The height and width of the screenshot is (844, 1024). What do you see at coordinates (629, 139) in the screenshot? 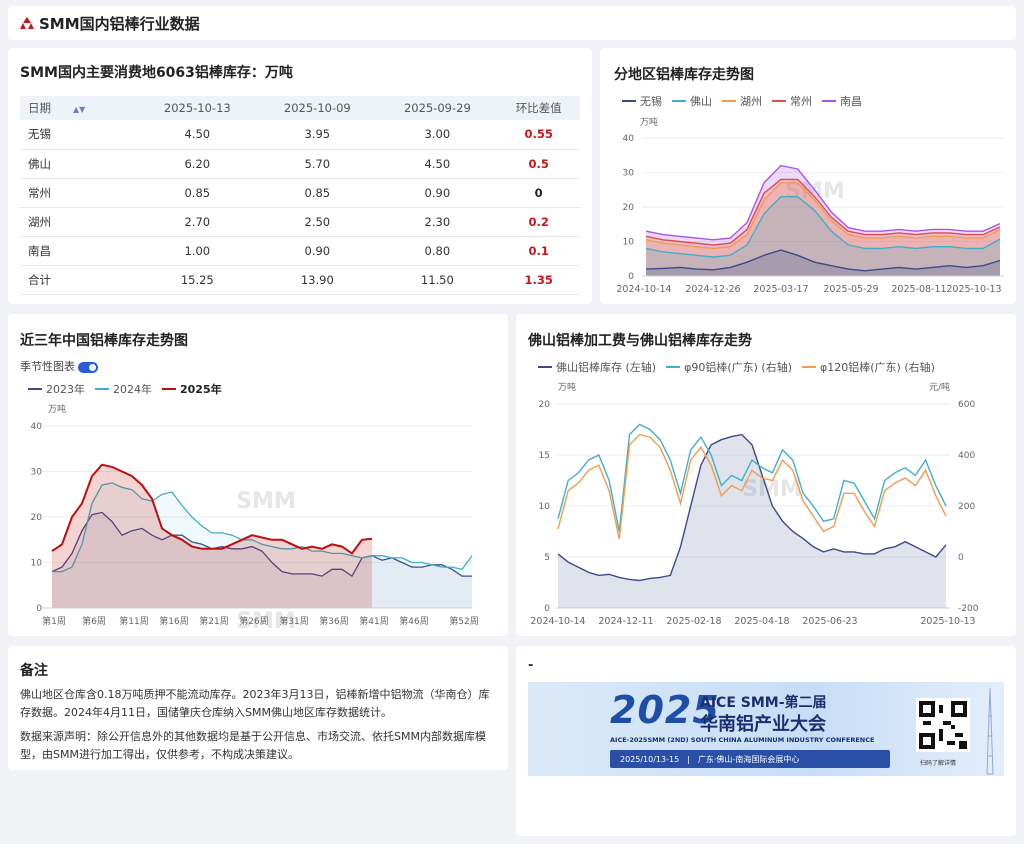
I see `y-tick-label: 40` at bounding box center [629, 139].